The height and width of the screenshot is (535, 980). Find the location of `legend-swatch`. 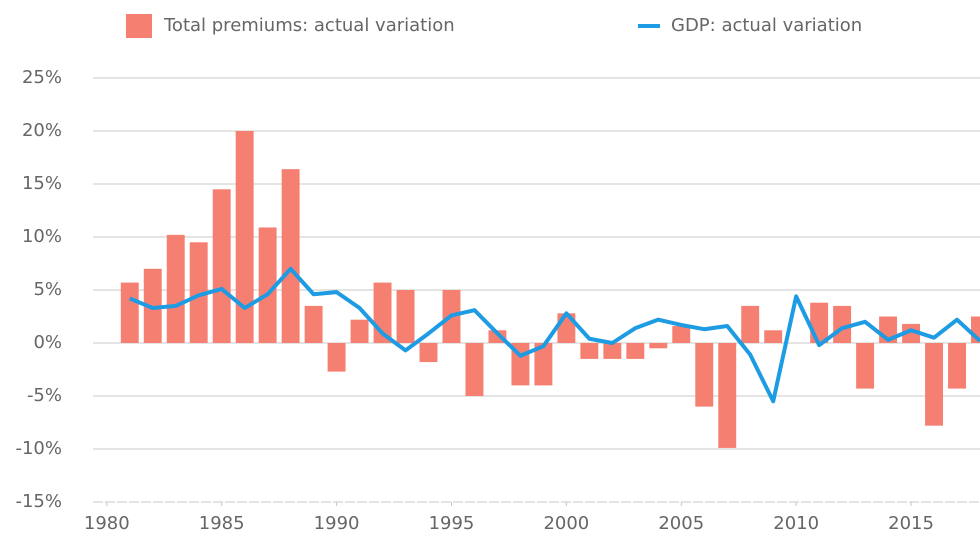

legend-swatch is located at coordinates (139, 26).